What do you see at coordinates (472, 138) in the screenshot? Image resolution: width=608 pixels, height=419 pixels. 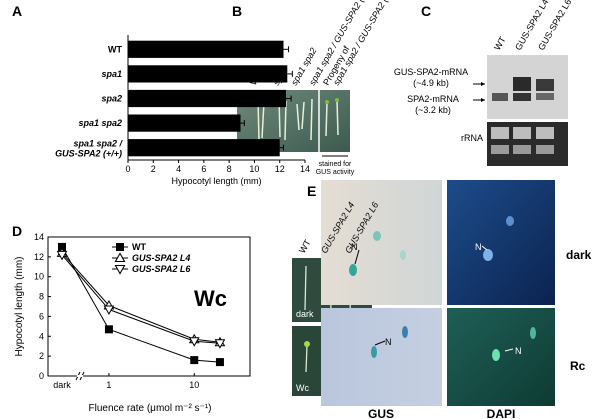 I see `band-label: rRNA` at bounding box center [472, 138].